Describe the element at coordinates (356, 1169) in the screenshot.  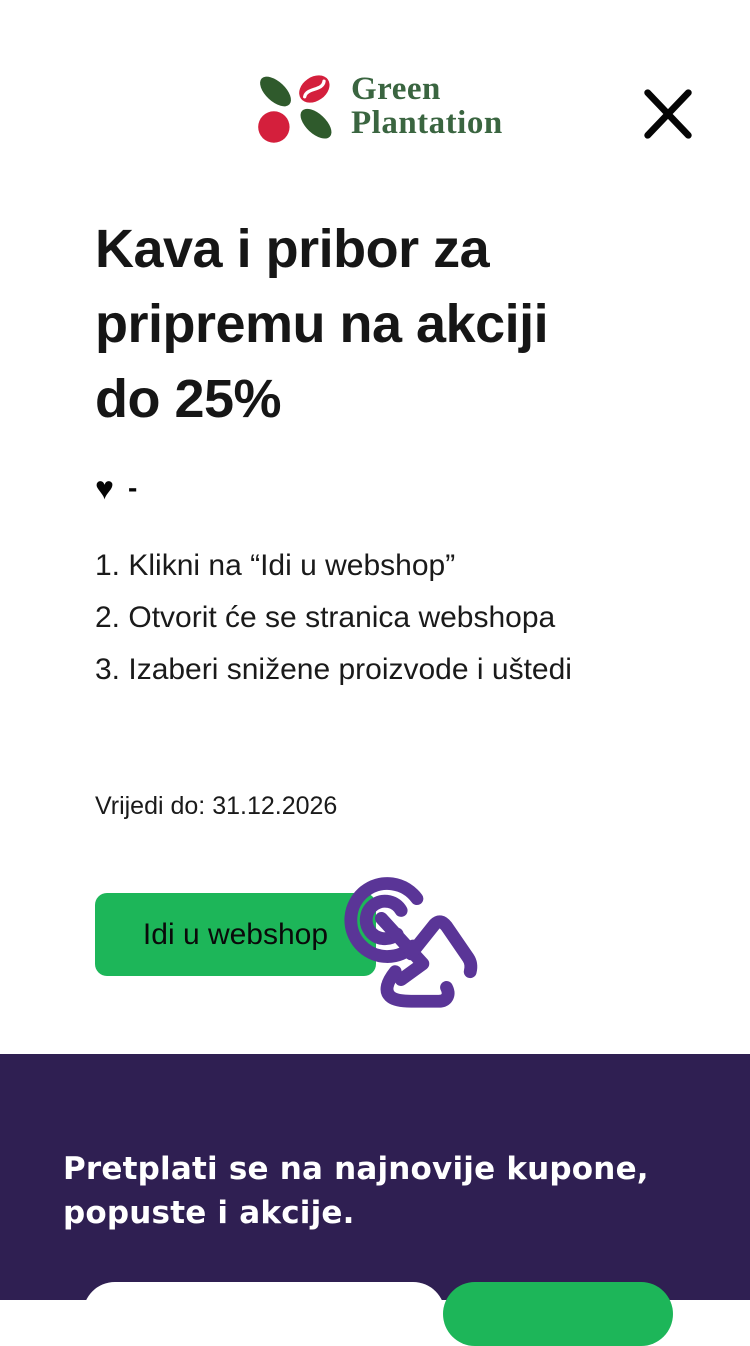
I see `subscribe-heading-line1: Pretplati se na najnovije kupone,` at that location.